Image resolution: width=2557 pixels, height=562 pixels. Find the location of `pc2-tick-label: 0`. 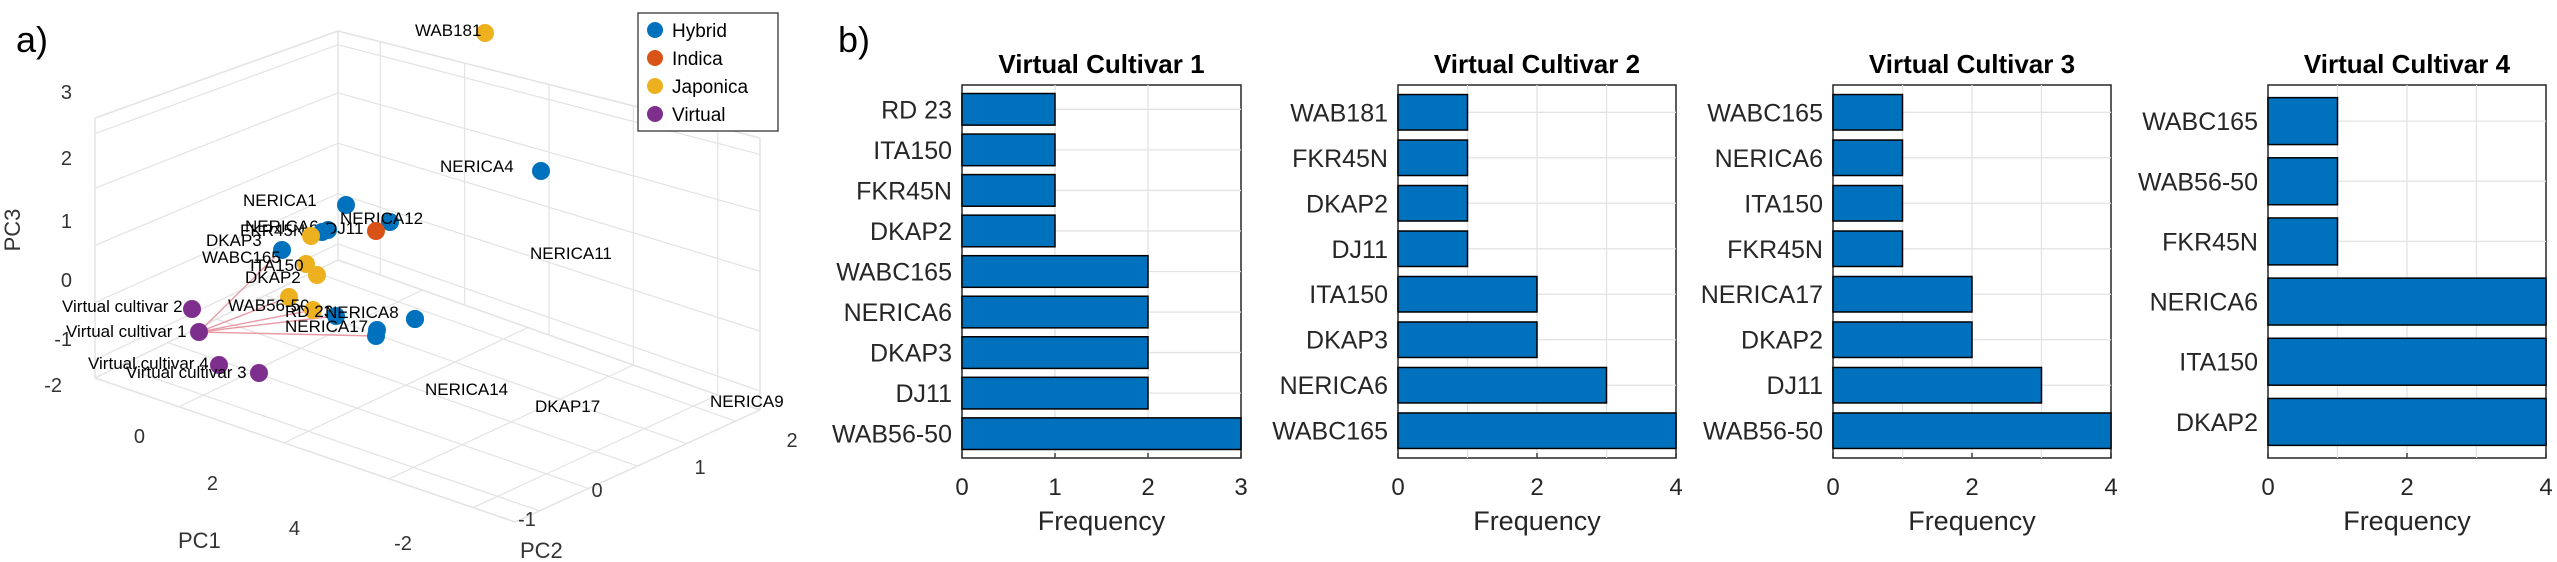

pc2-tick-label: 0 is located at coordinates (596, 491).